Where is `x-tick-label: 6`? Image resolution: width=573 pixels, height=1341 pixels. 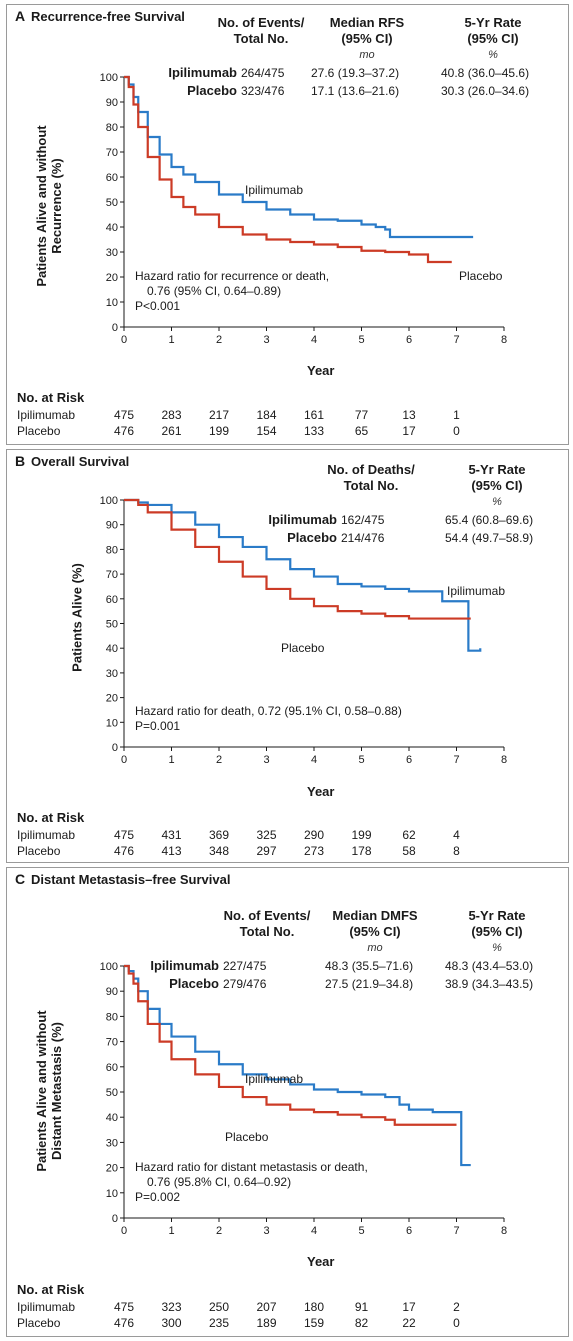
x-tick-label: 6 is located at coordinates (409, 760).